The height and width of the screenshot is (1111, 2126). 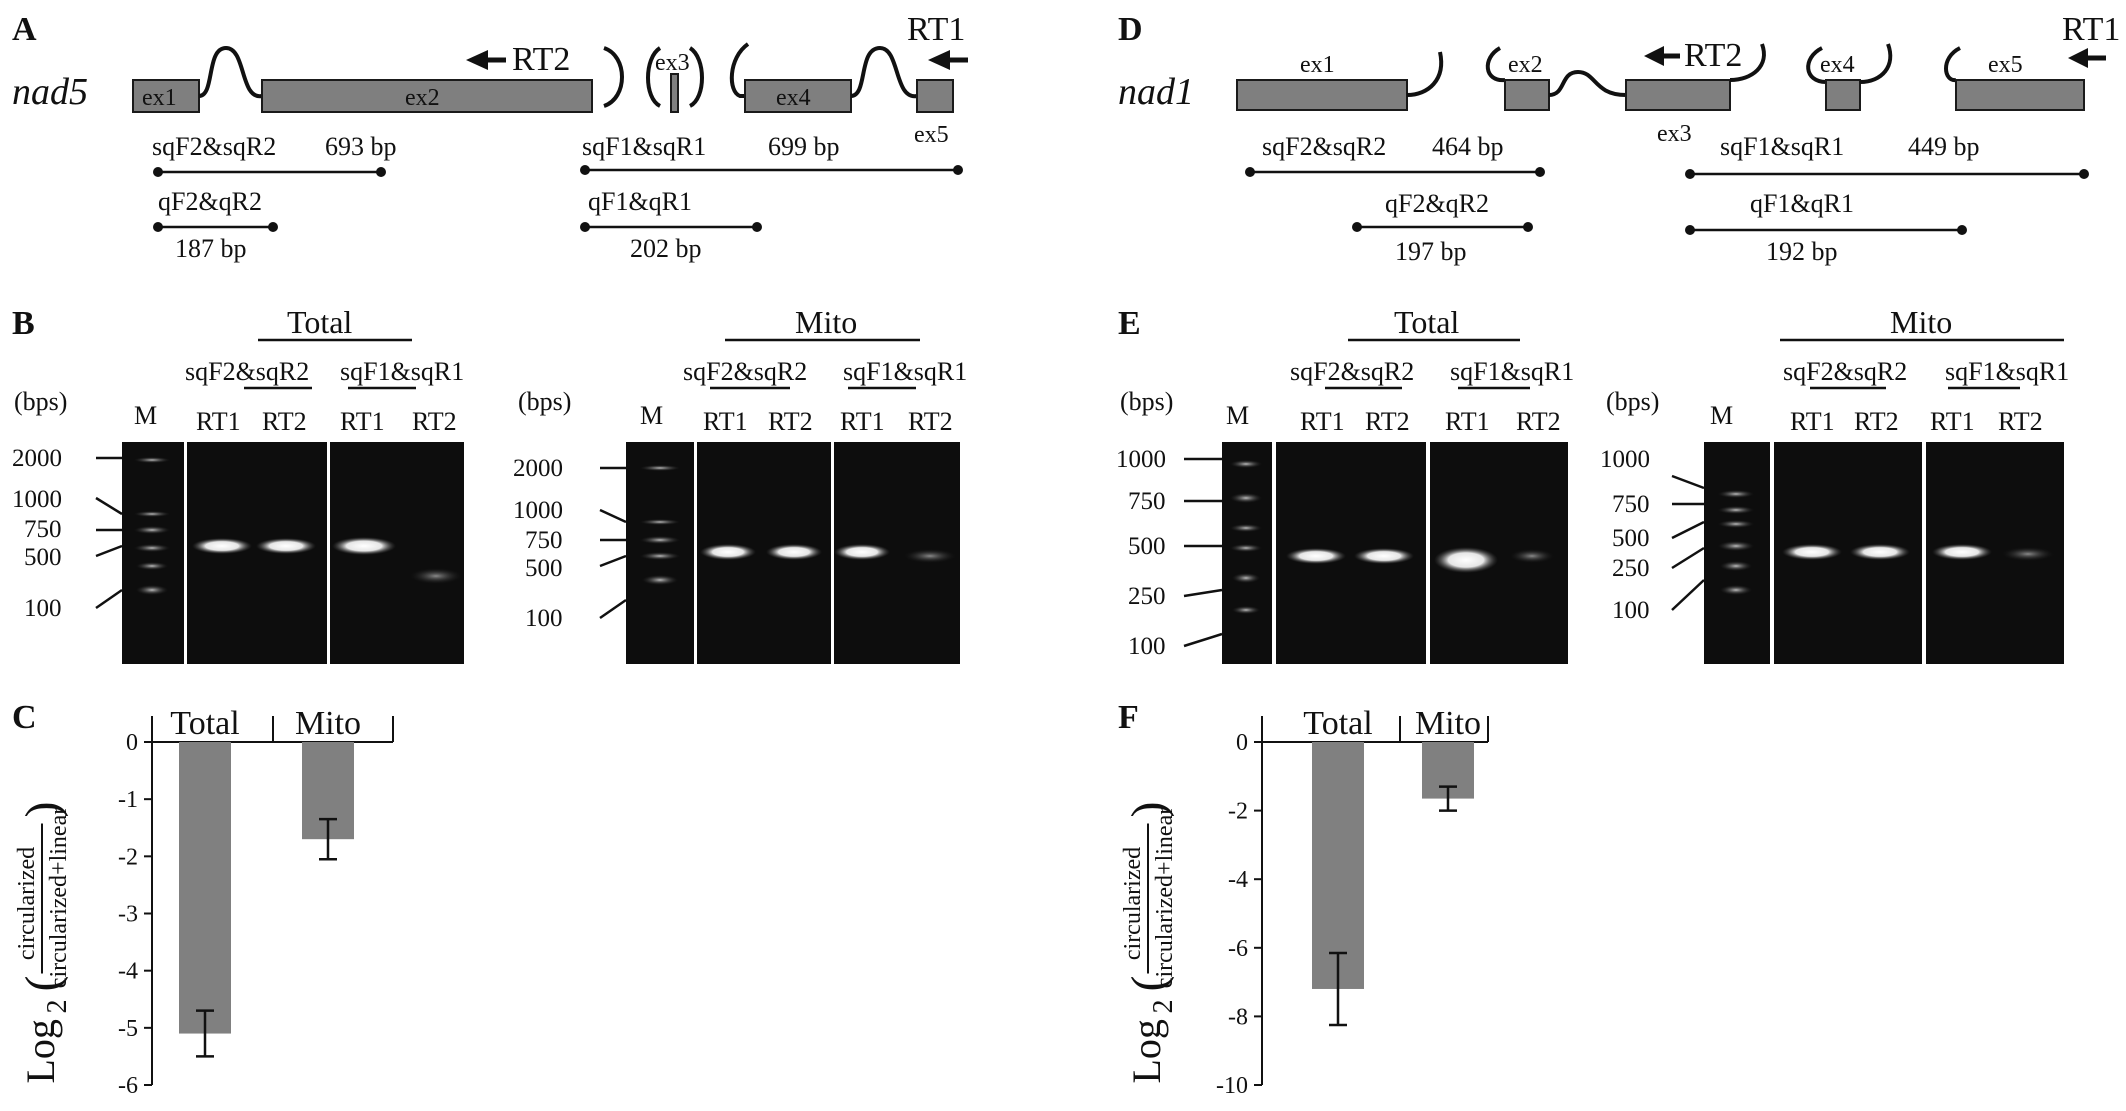 I want to click on chart-f-ylabel-open-paren: (, so click(x=1148, y=984).